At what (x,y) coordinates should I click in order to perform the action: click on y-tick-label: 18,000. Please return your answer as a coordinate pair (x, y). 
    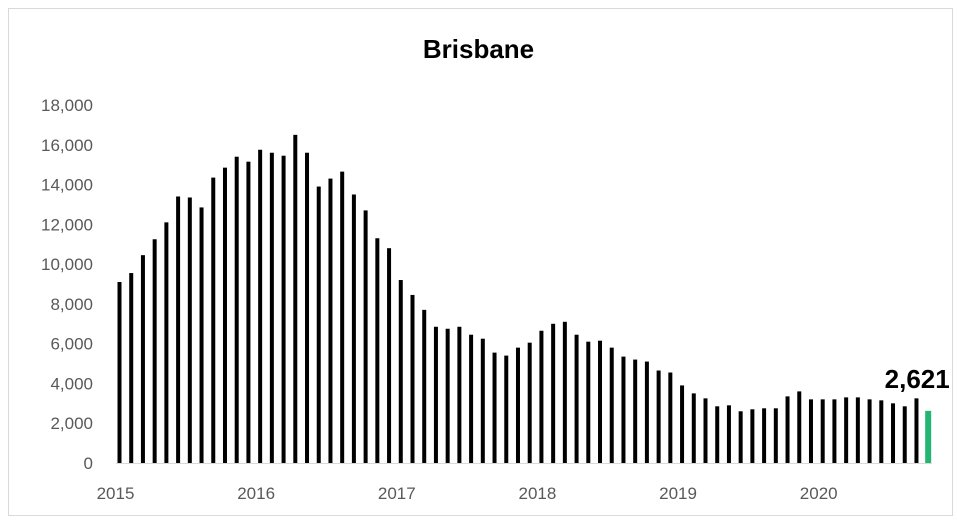
    Looking at the image, I should click on (67, 105).